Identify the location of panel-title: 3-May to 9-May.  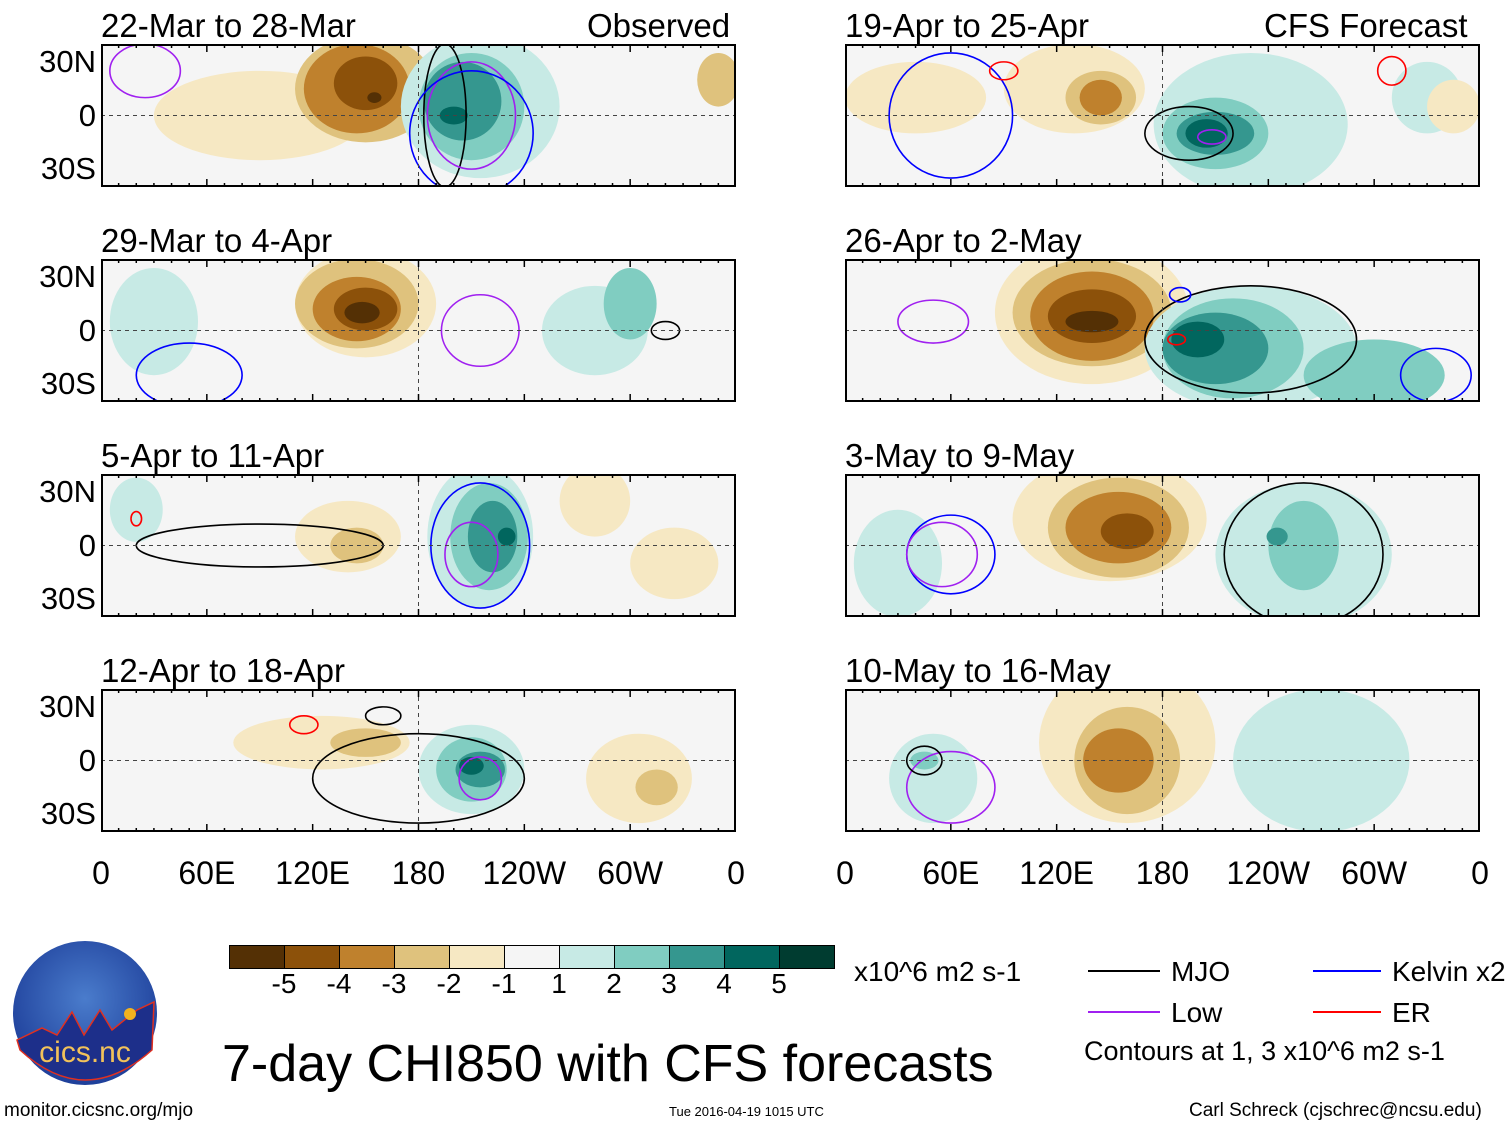
(960, 455).